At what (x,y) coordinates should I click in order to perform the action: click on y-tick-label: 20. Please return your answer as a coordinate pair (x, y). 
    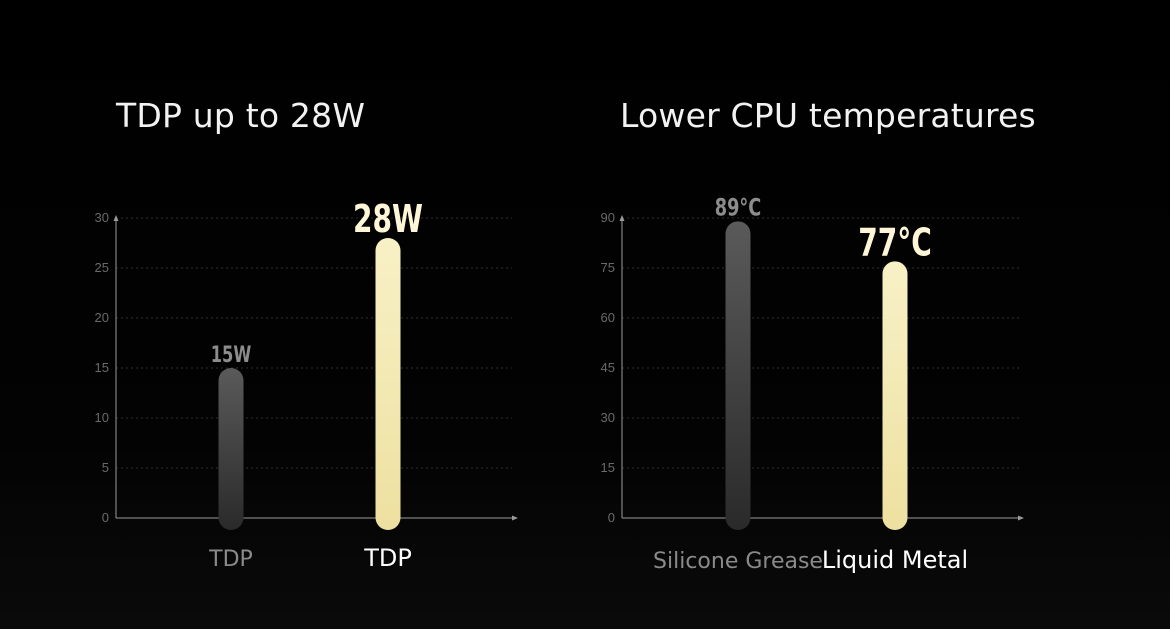
    Looking at the image, I should click on (102, 317).